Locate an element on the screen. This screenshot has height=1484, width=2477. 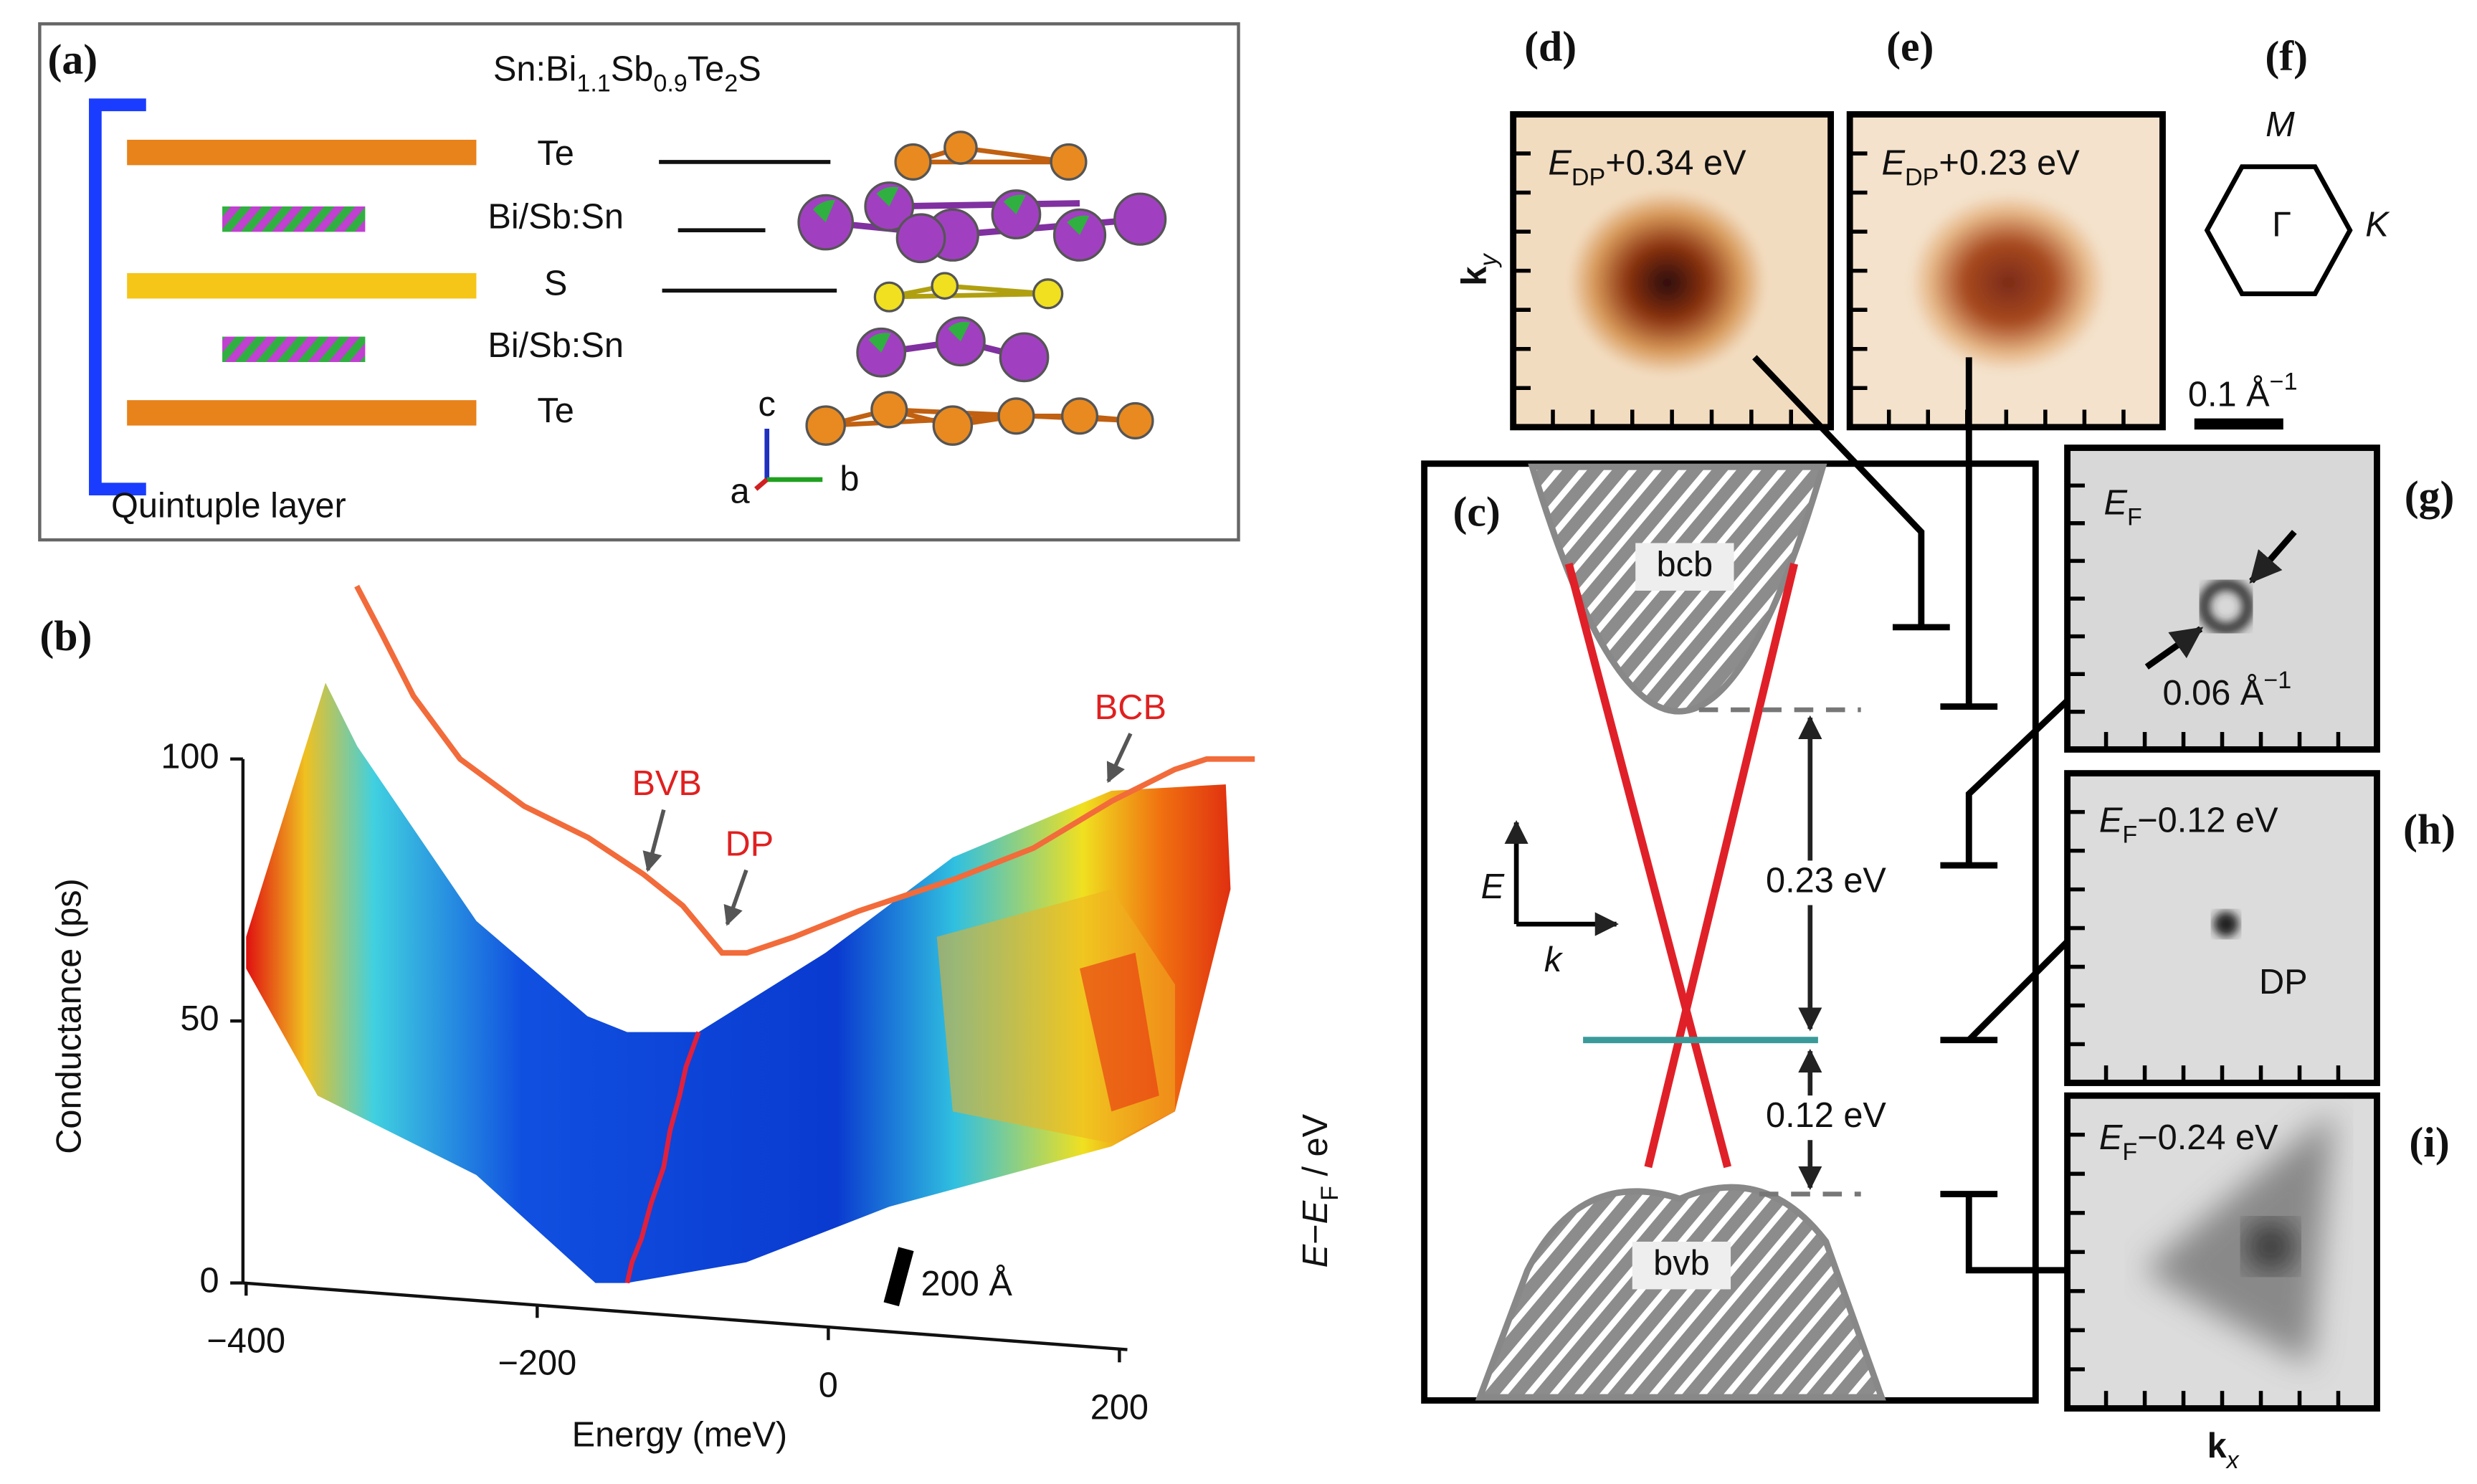
energy-label: EF is located at coordinates (2123, 507).